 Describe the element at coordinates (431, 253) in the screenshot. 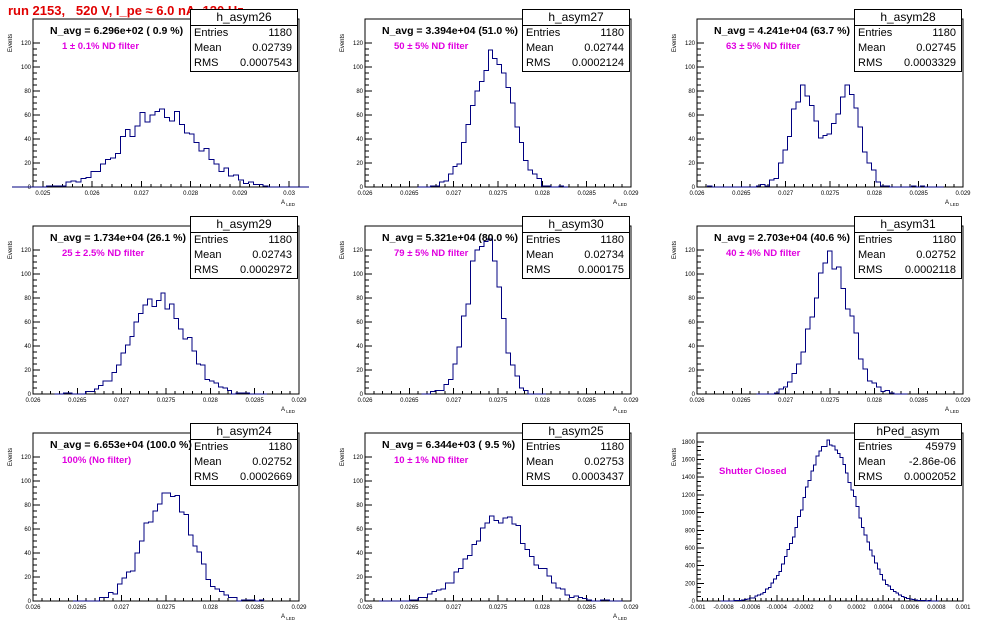

I see `filter-label: 79 ± 5% ND filter` at that location.